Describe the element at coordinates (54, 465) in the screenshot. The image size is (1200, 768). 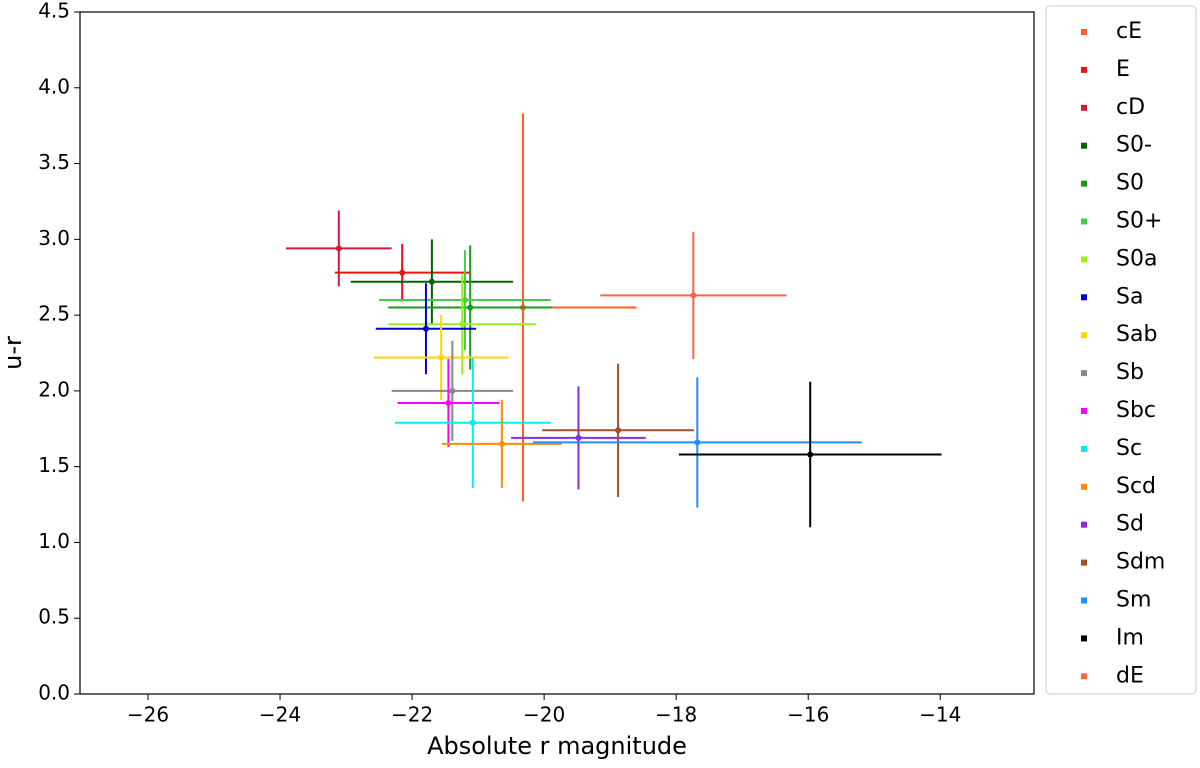
I see `y-tick-label: 1.5` at that location.